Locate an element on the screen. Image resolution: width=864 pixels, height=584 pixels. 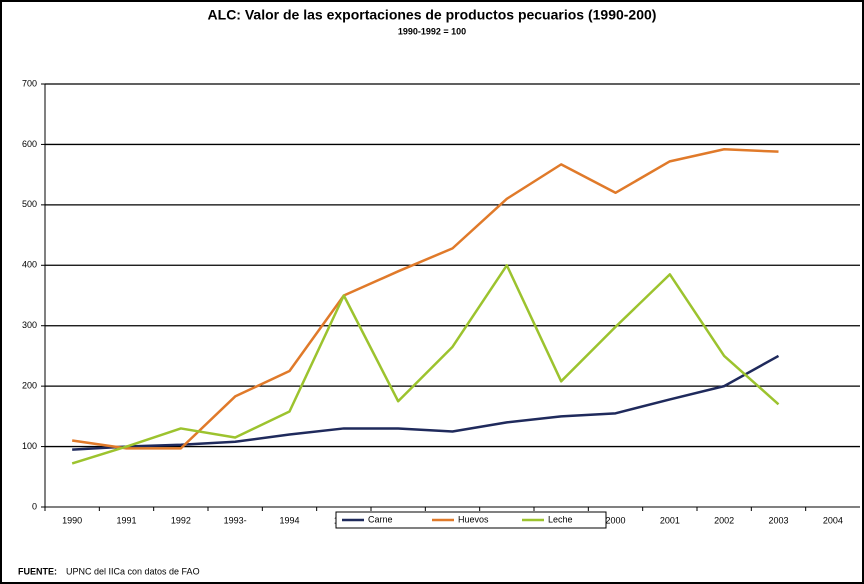
y-tick-label: 500 is located at coordinates (29, 204).